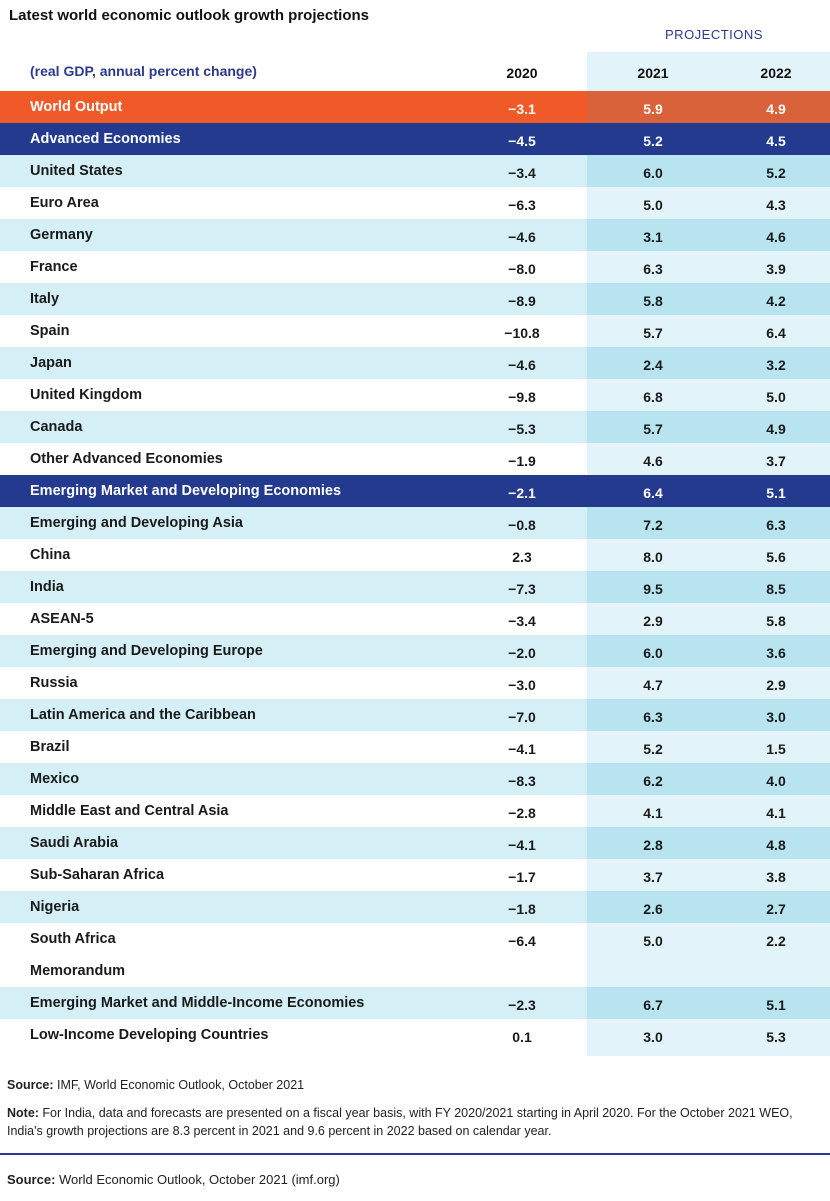 This screenshot has width=830, height=1201. What do you see at coordinates (653, 781) in the screenshot?
I see `cell-2021: 6.2` at bounding box center [653, 781].